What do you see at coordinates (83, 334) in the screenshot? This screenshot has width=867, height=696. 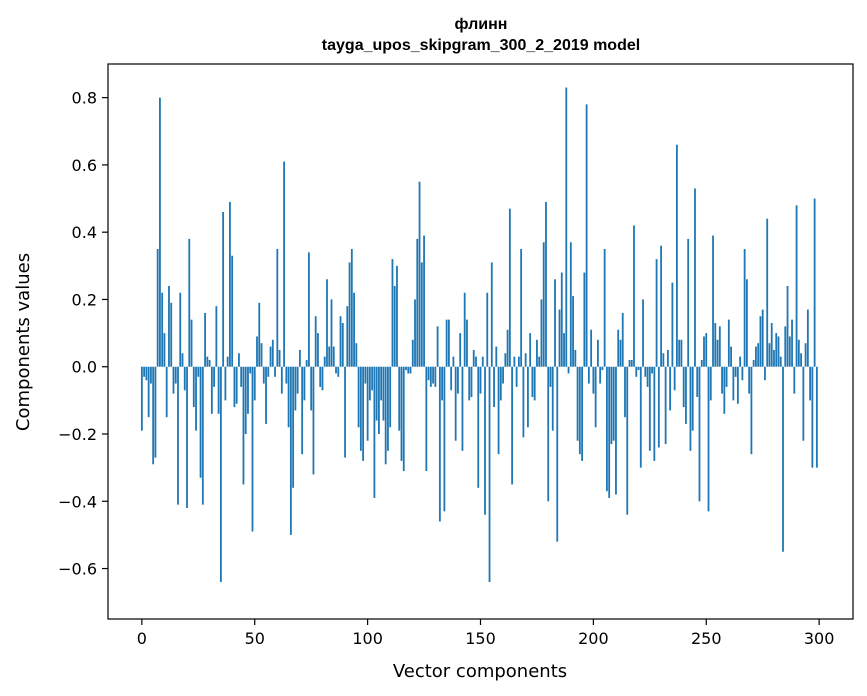 I see `y-axis-ticks: −0.6 −0.4 −0.2 0.0 0.2 0.4 0.6 0.8` at bounding box center [83, 334].